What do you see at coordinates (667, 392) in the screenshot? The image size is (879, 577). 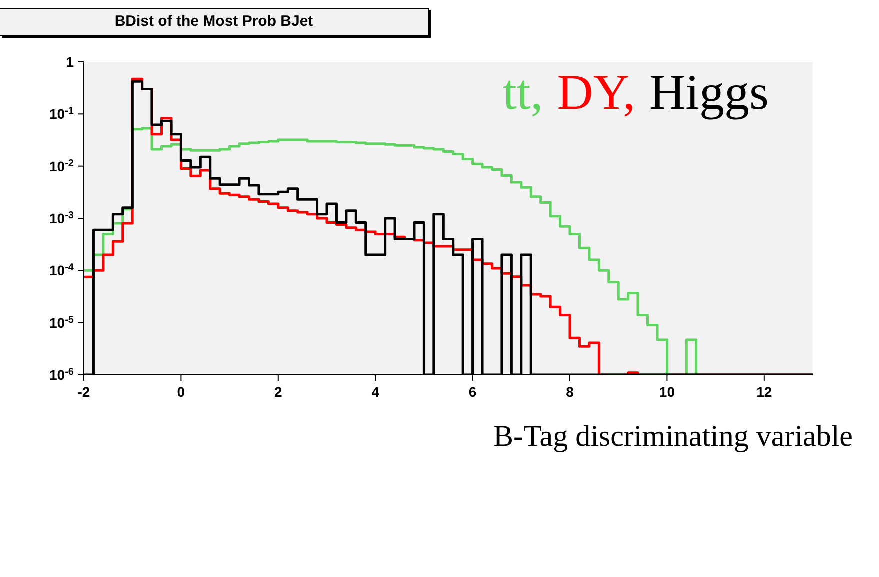 I see `x-tick-label: 10` at bounding box center [667, 392].